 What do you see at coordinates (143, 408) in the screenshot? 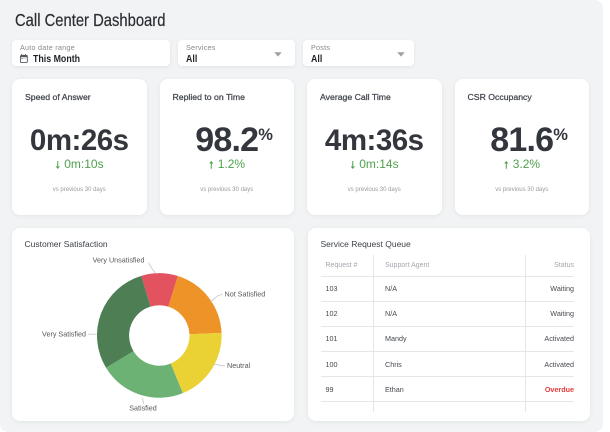
I see `svg-text: Satisfied` at bounding box center [143, 408].